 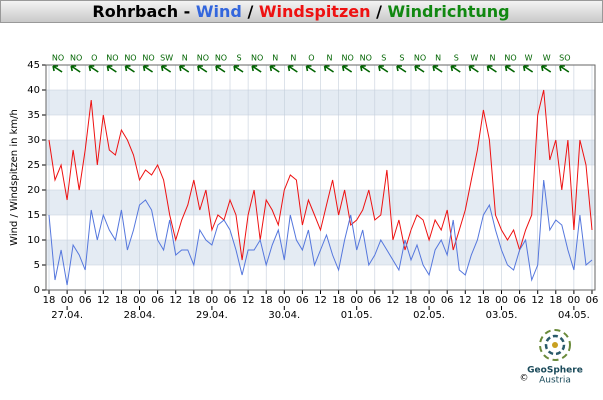 What do you see at coordinates (311, 58) in the screenshot?
I see `wind-direction: O` at bounding box center [311, 58].